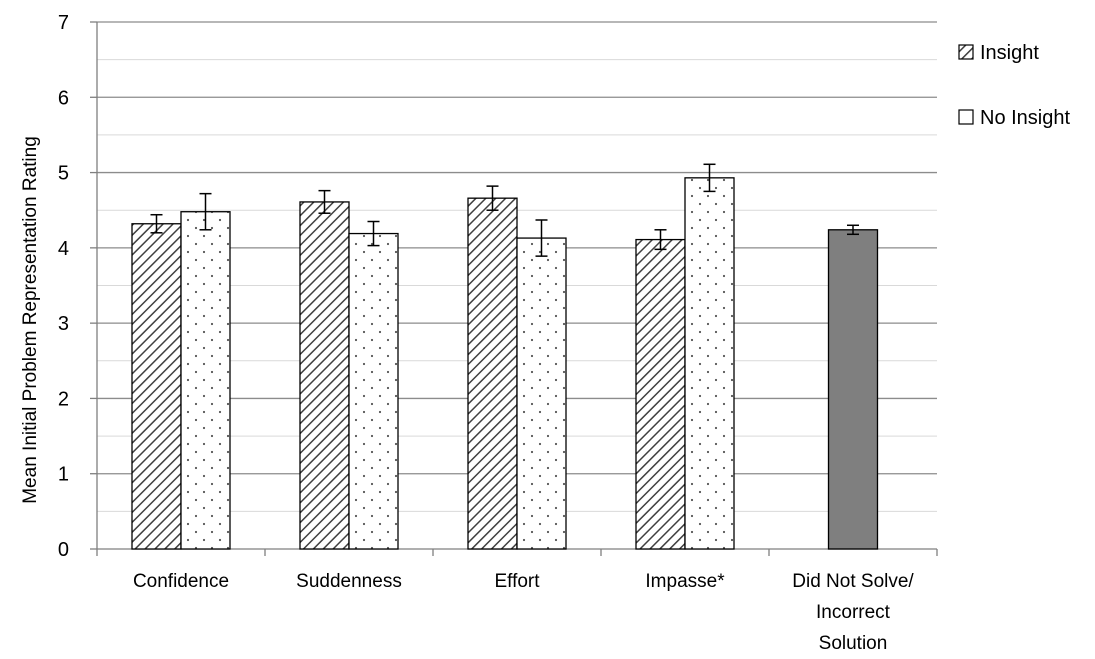 Image resolution: width=1095 pixels, height=659 pixels. What do you see at coordinates (853, 581) in the screenshot?
I see `x-category-label: Did Not Solve/` at bounding box center [853, 581].